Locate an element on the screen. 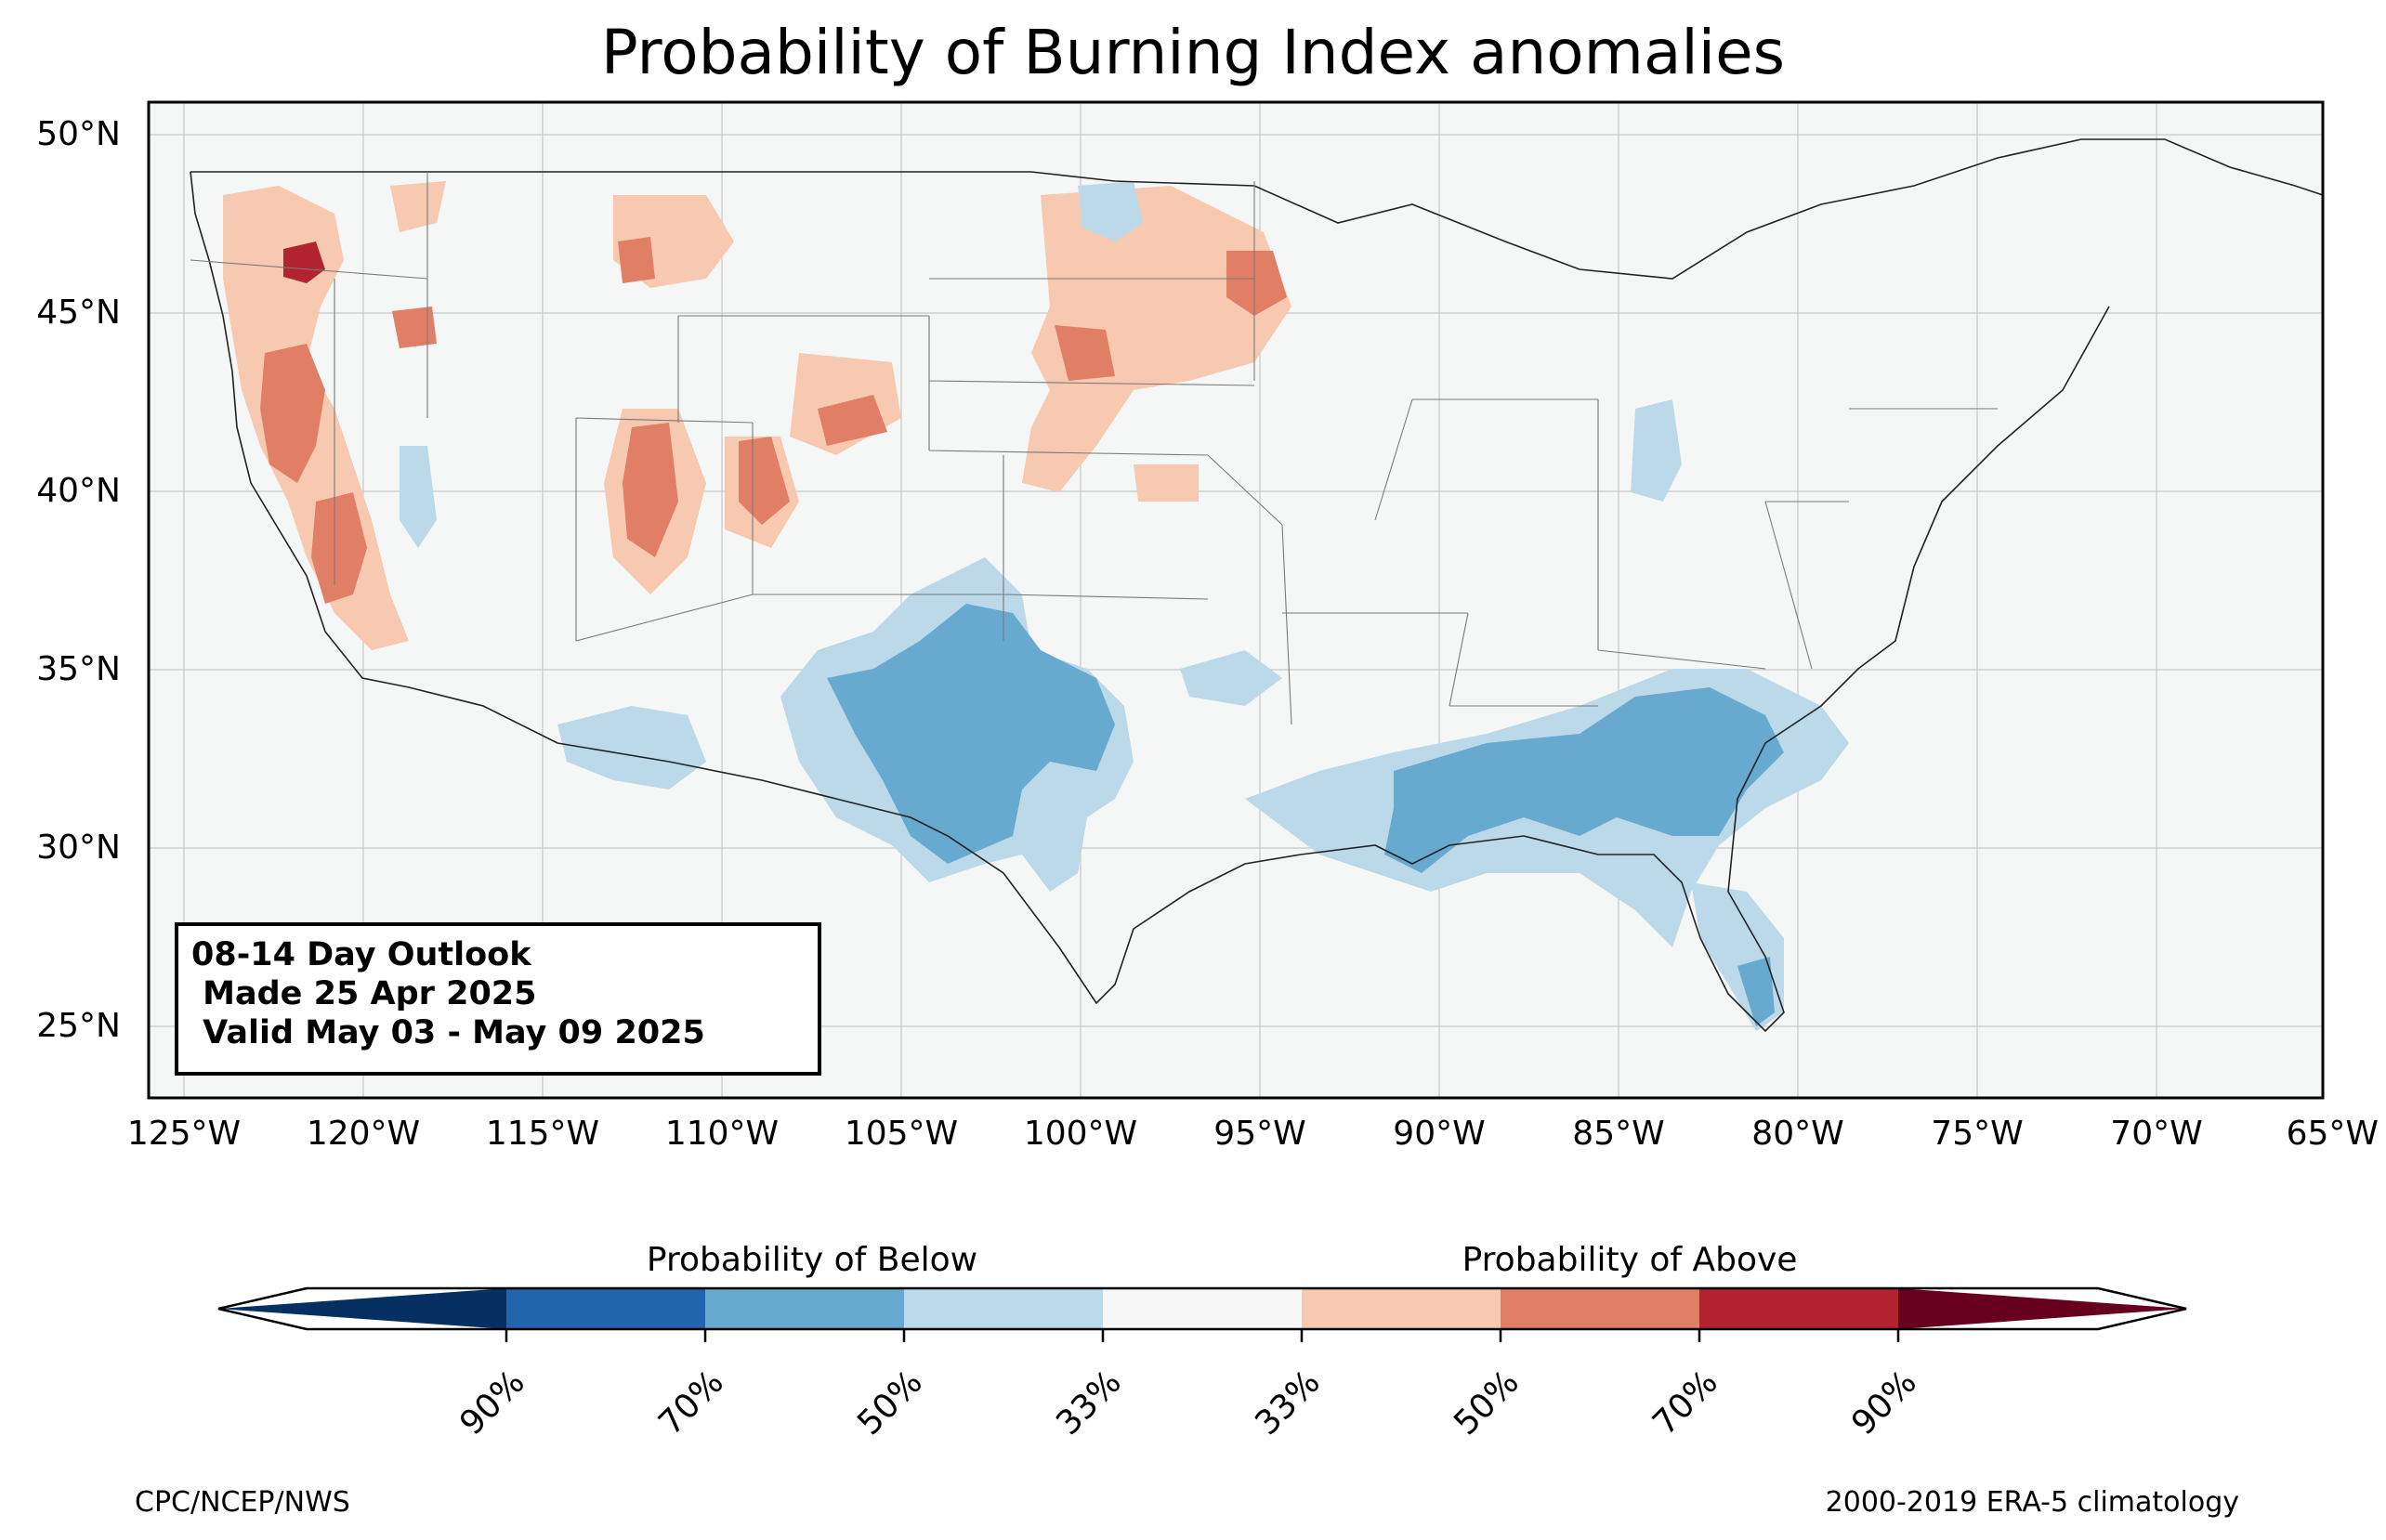 The image size is (2386, 1540). below-33-arizona is located at coordinates (631, 748).